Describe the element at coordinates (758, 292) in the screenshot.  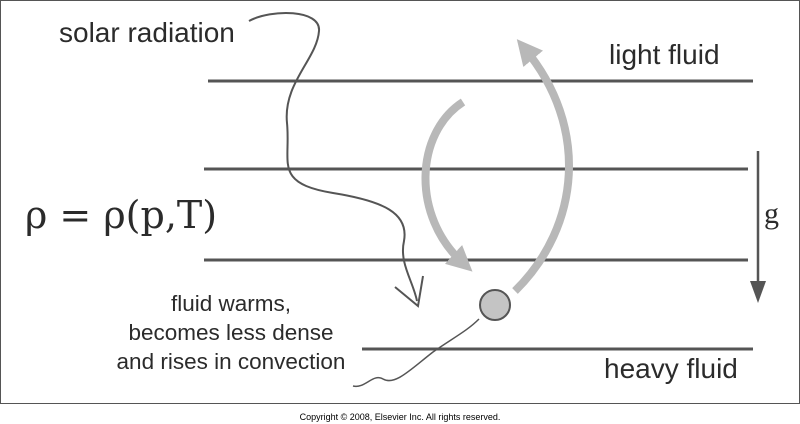
I see `gravity-arrow-icon` at that location.